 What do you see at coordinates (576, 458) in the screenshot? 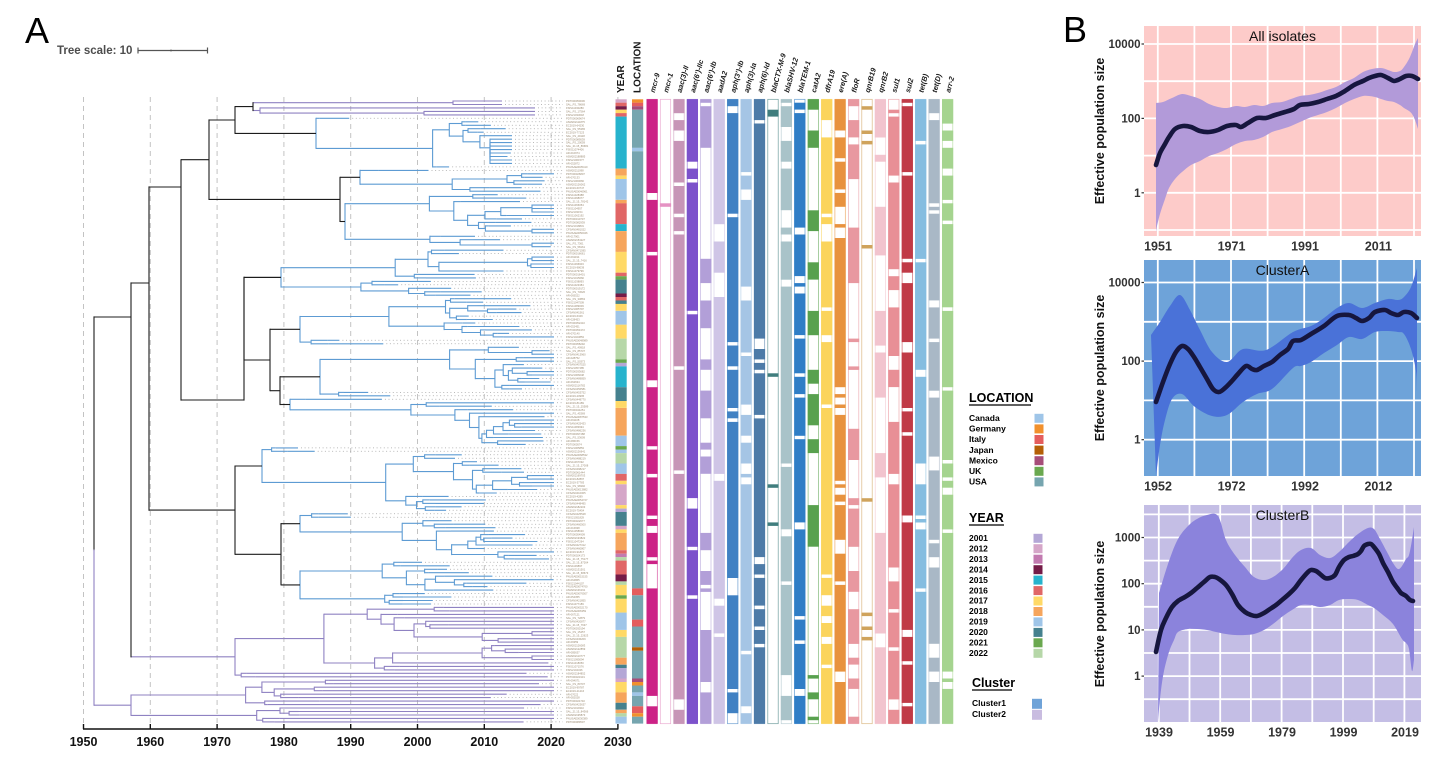
I see `svg-text: CFSAN0488219` at bounding box center [576, 458].